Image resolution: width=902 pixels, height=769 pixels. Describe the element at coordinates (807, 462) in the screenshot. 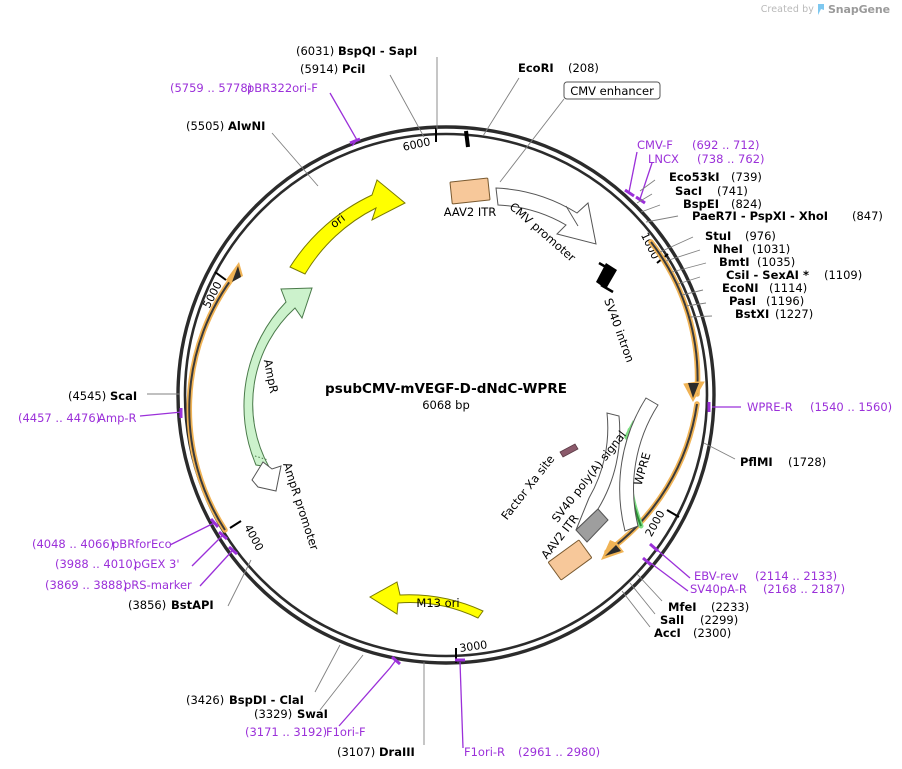

I see `enzyme-pos: (1728)` at that location.